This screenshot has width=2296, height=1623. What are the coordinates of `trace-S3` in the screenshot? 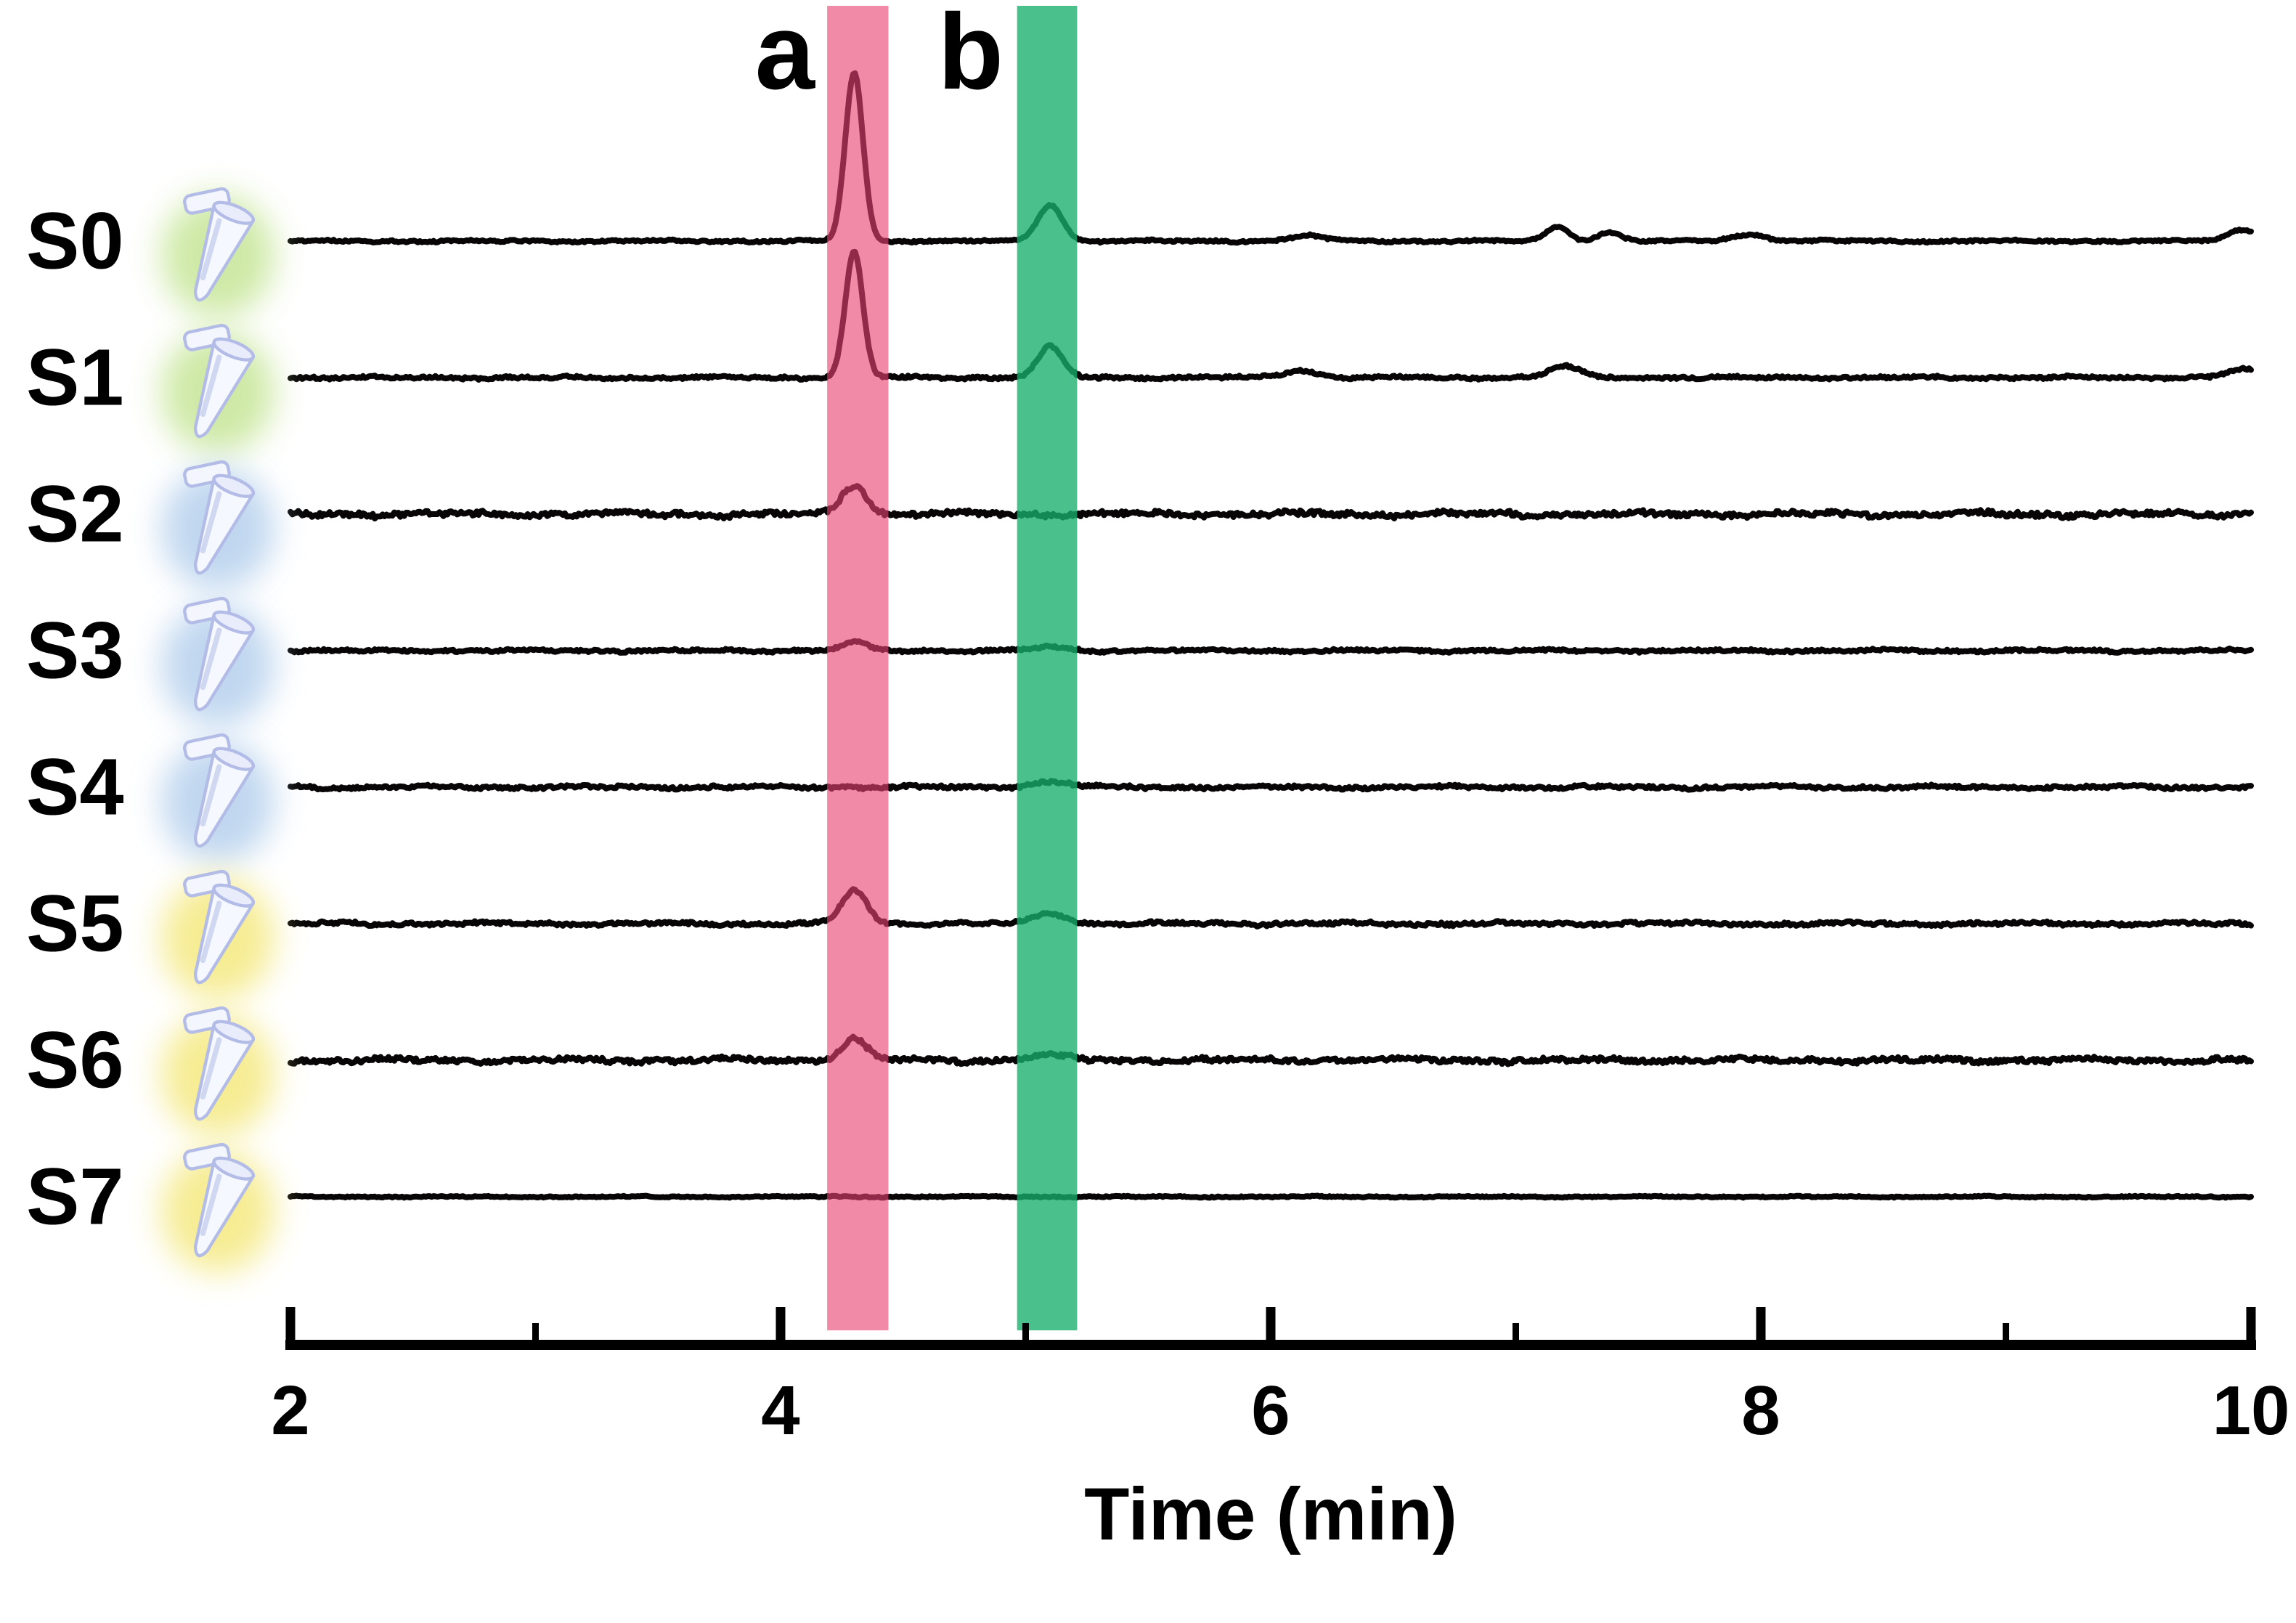 It's located at (1271, 647).